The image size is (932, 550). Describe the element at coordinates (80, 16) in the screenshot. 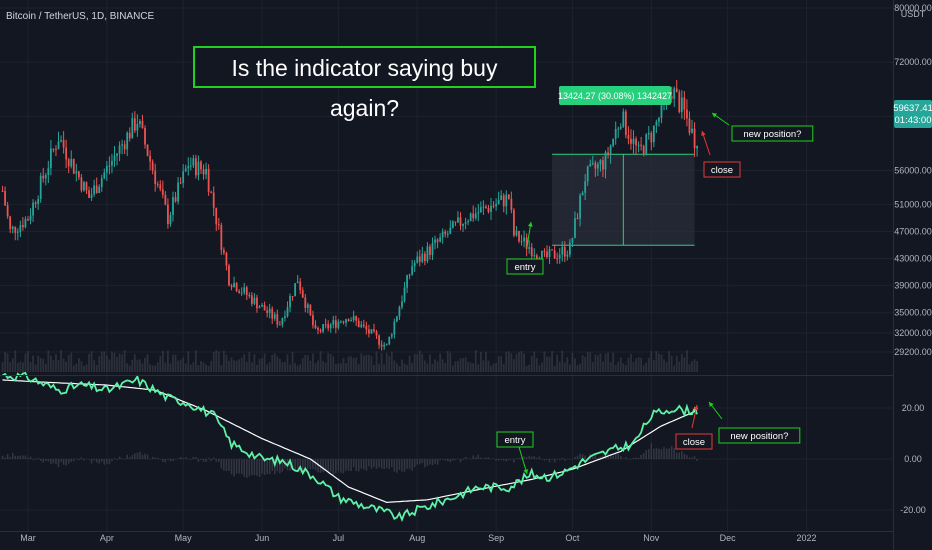

I see `symbol-title: Bitcoin / TetherUS, 1D, BINANCE` at that location.